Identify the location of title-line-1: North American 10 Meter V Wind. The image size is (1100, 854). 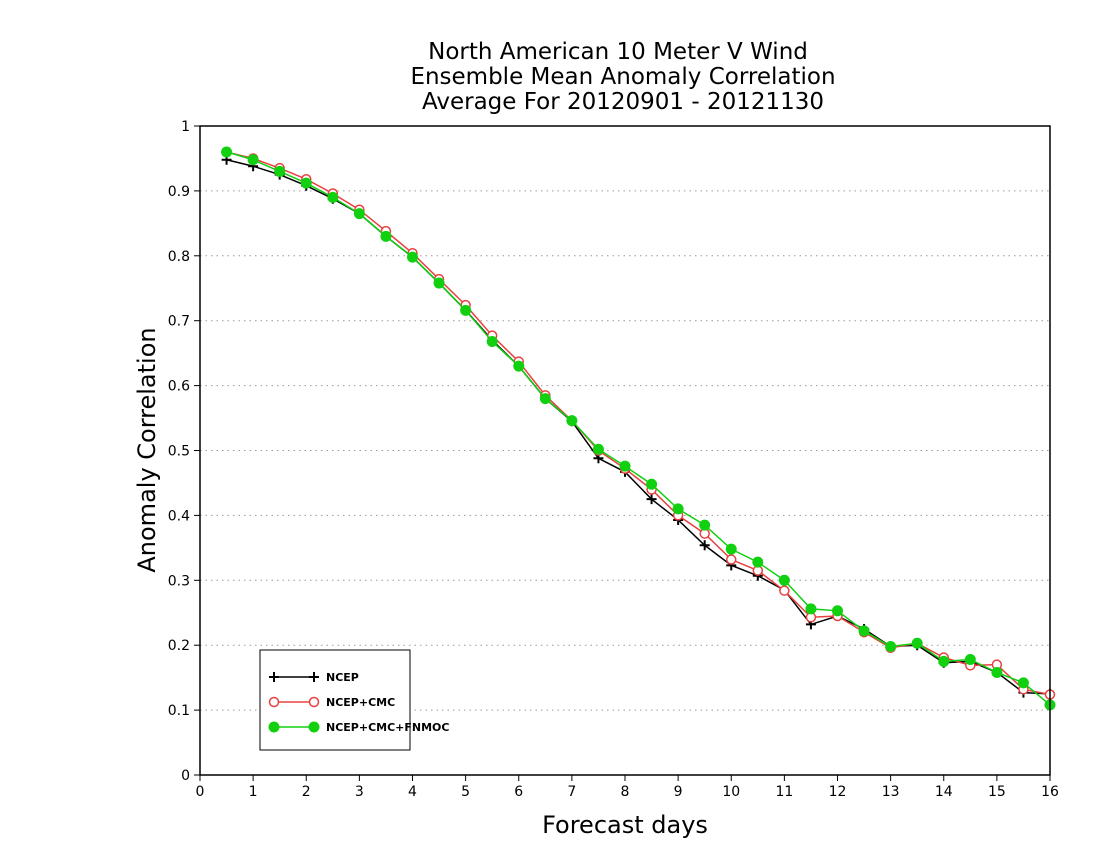
(618, 52).